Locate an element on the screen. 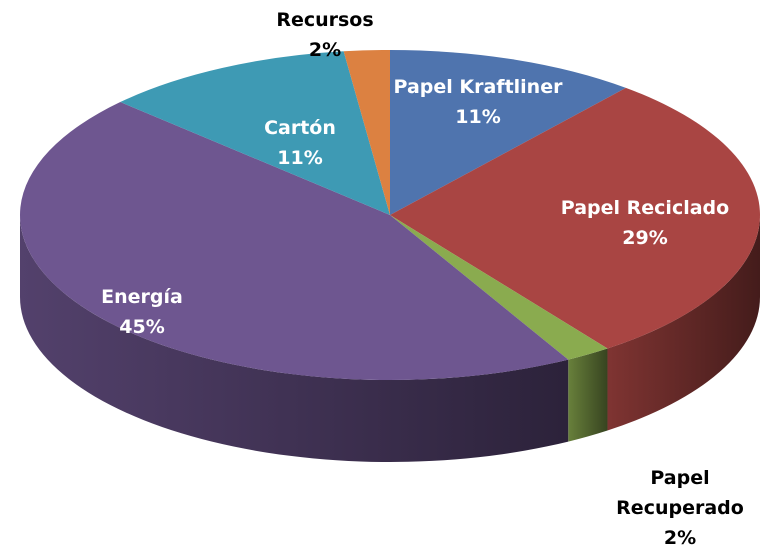 This screenshot has width=760, height=553. slice-label: Energía 45% is located at coordinates (142, 312).